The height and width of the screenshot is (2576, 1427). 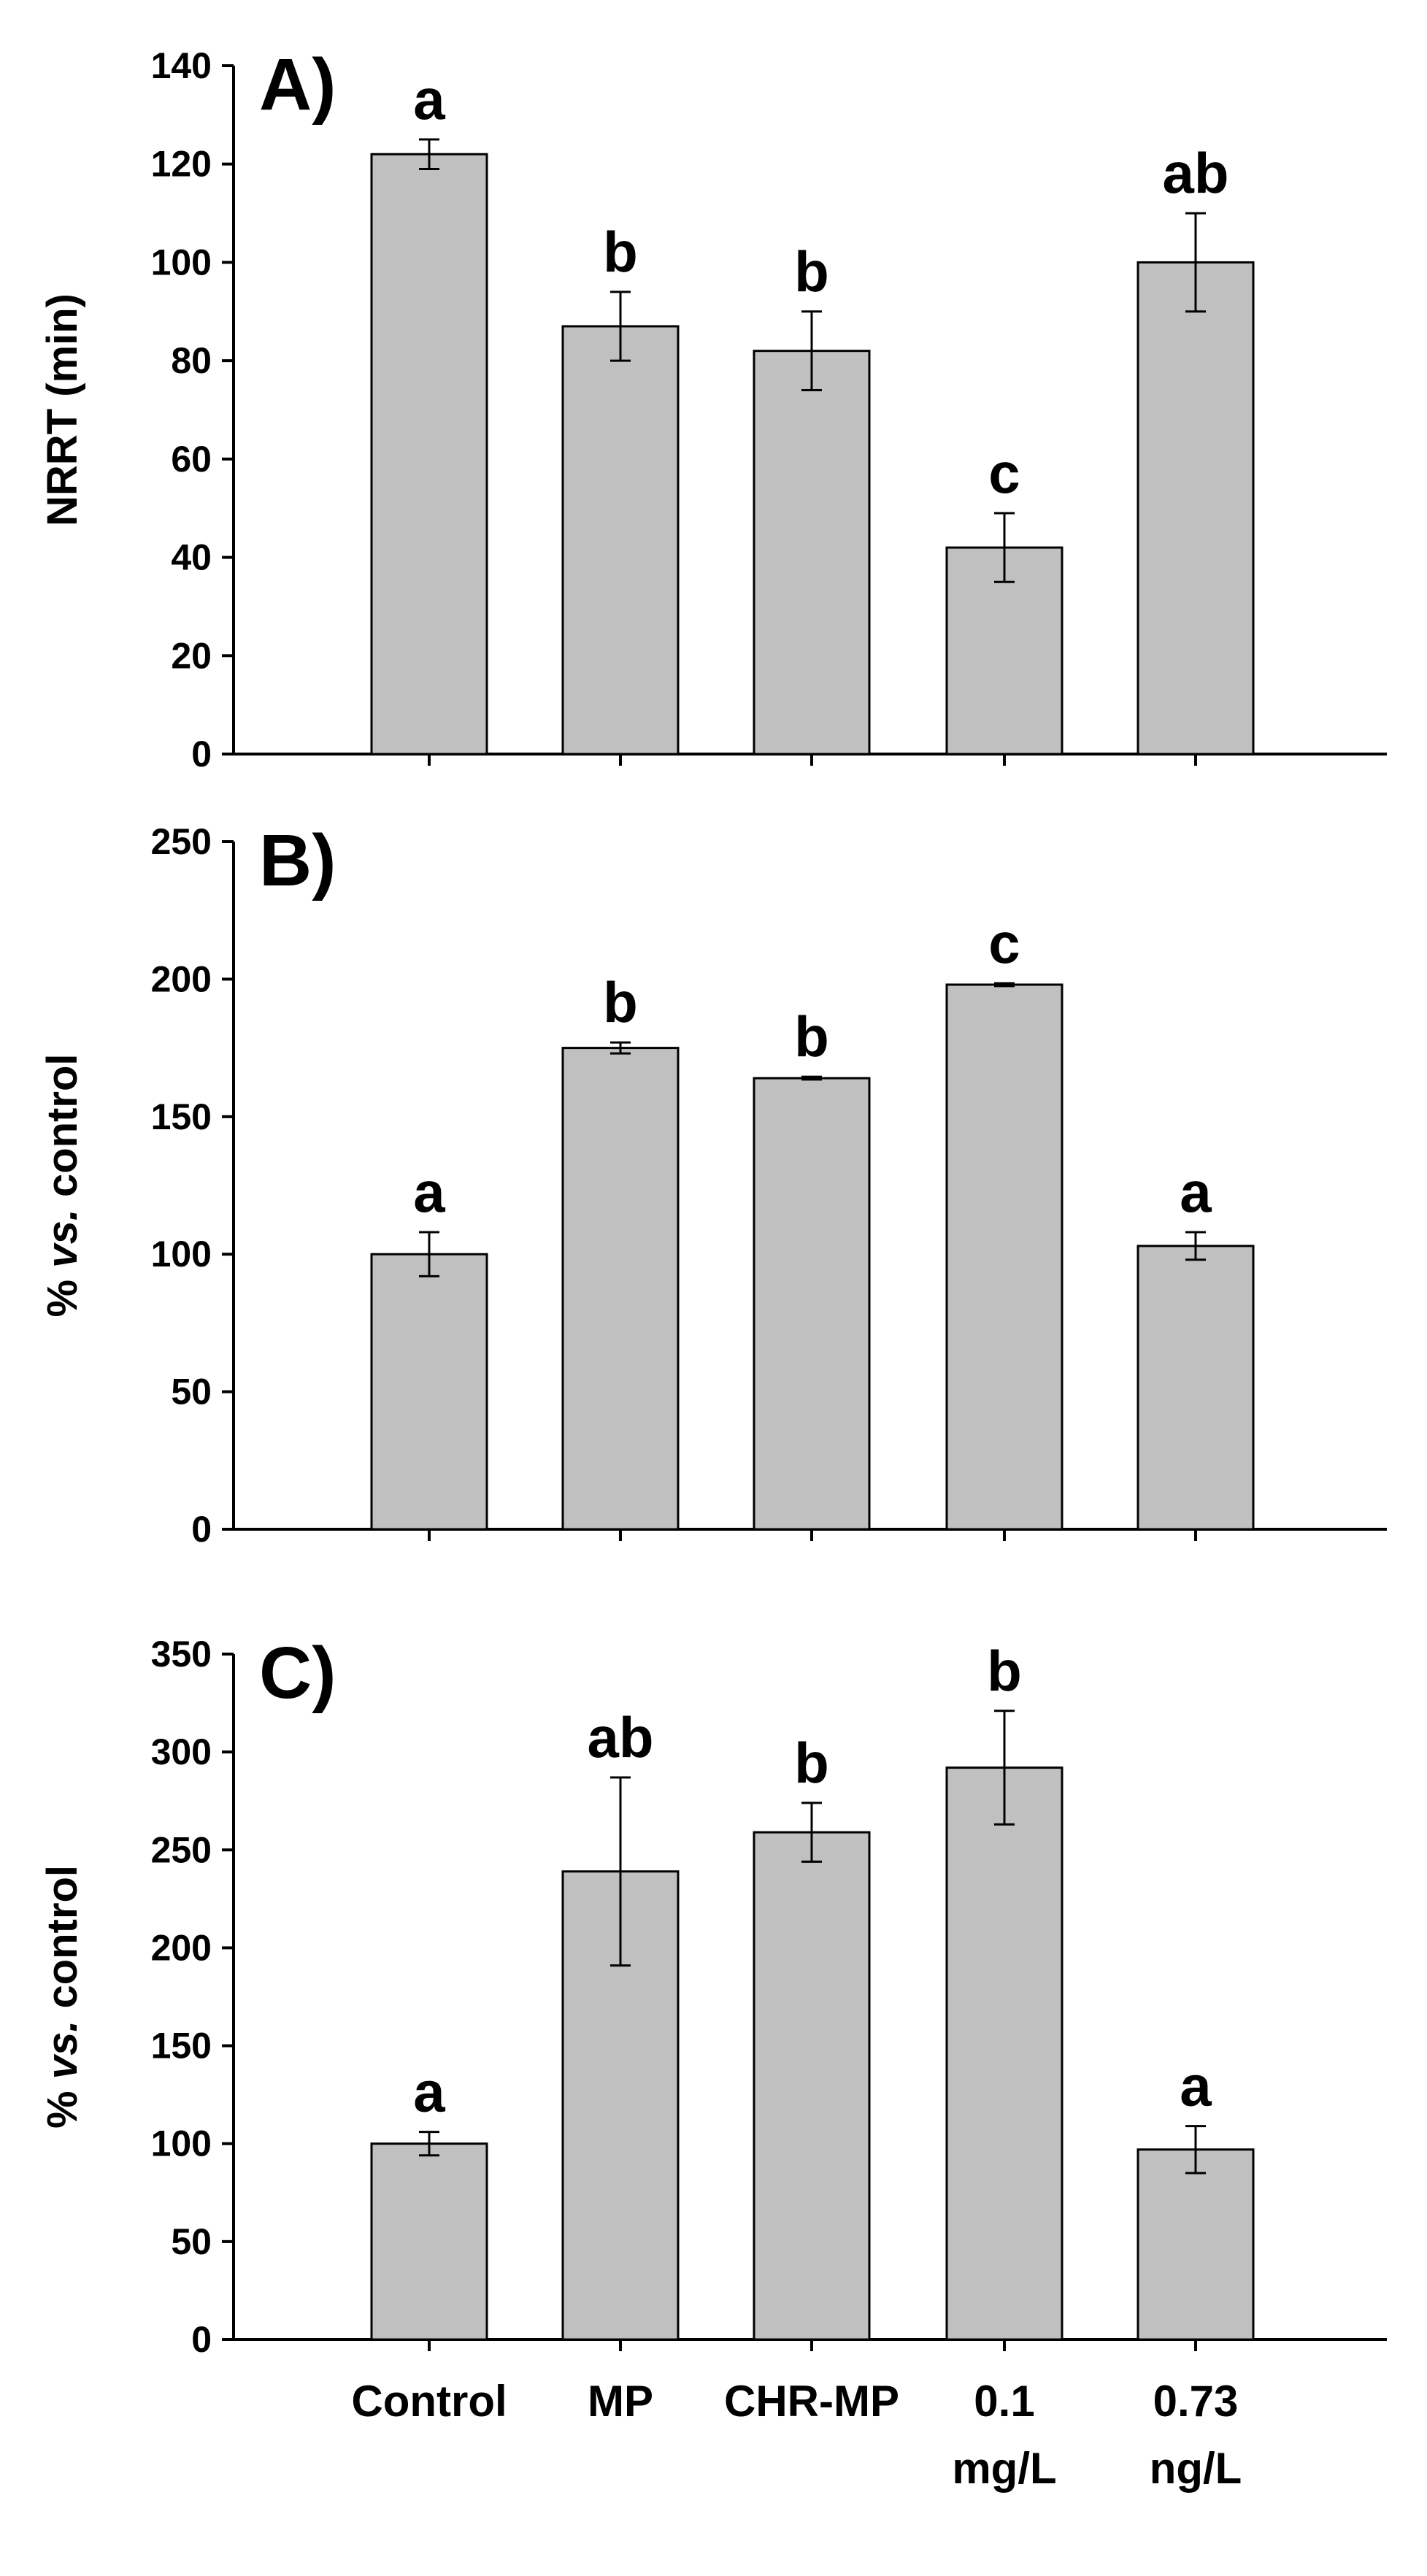 What do you see at coordinates (191, 557) in the screenshot?
I see `y-tick-label: 40` at bounding box center [191, 557].